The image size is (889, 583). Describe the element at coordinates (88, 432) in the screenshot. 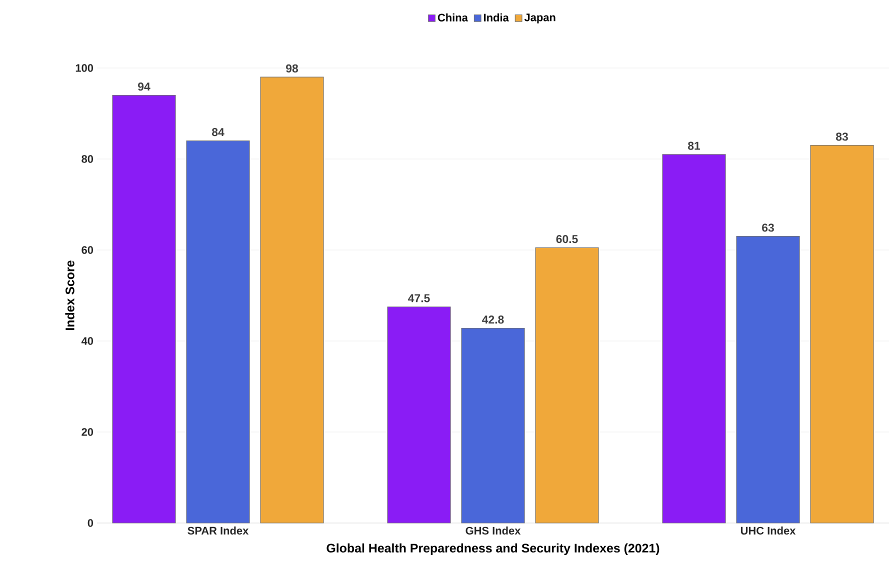

I see `y-tick-label: 20` at that location.